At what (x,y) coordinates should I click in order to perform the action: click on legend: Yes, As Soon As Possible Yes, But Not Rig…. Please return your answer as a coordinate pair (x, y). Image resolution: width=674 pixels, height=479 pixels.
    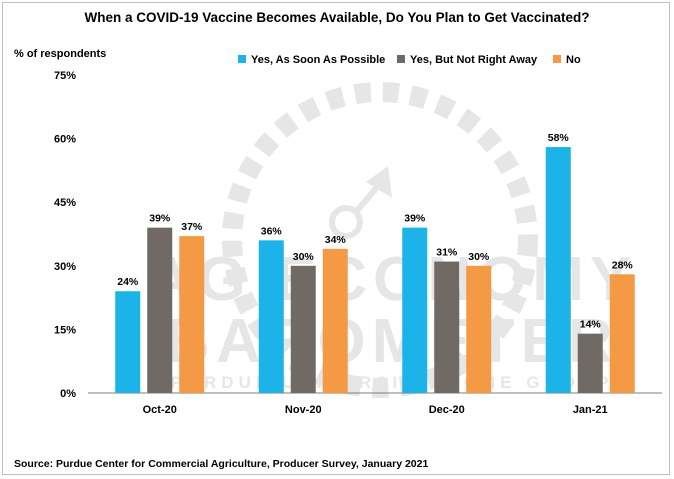
    Looking at the image, I should click on (409, 60).